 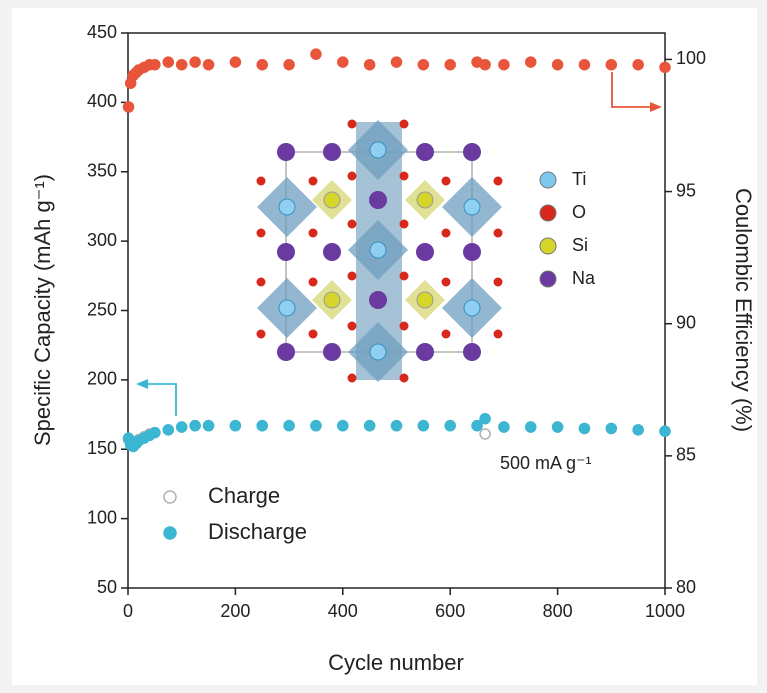 I want to click on annotation: 500 mA g⁻¹, so click(x=546, y=463).